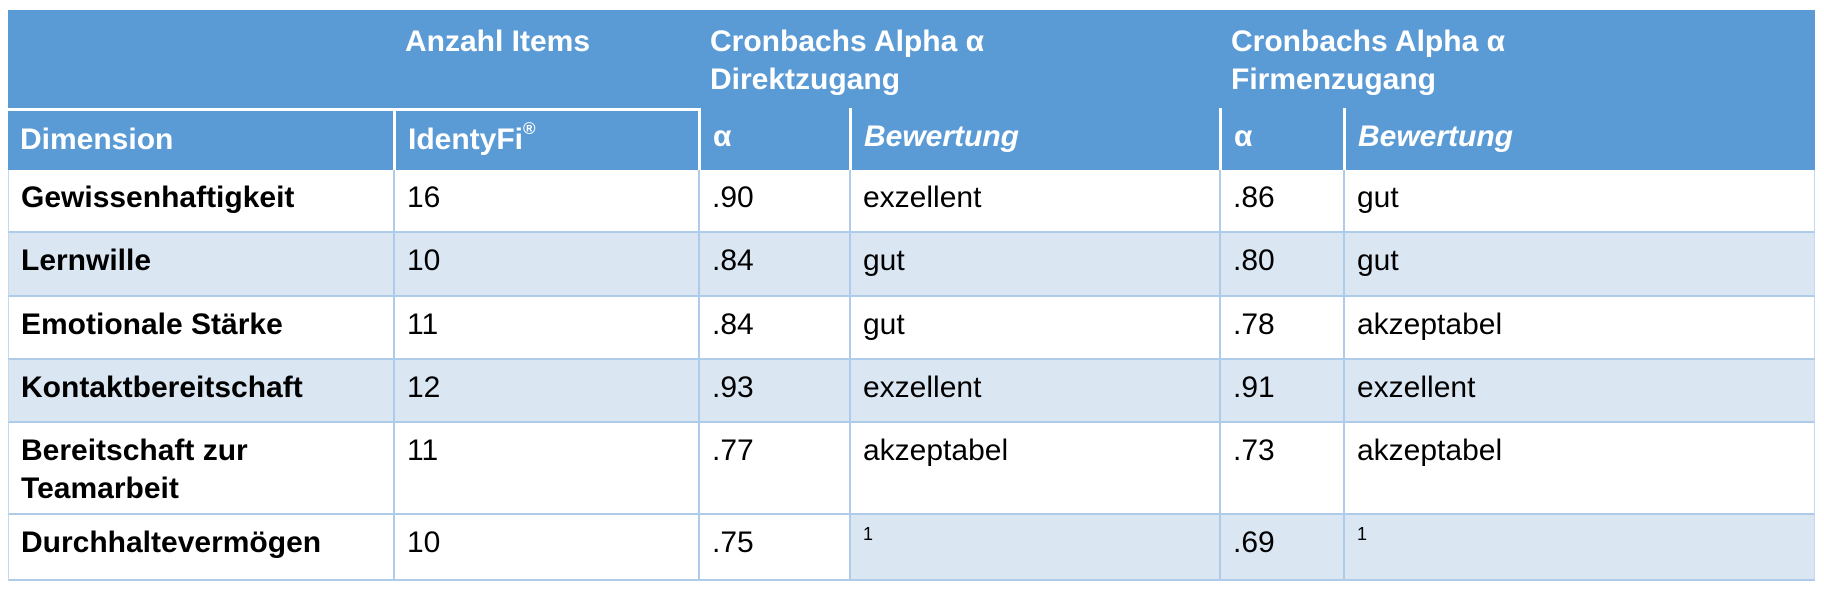 The height and width of the screenshot is (599, 1824). Describe the element at coordinates (773, 328) in the screenshot. I see `row-2-alpha-direkt: .84` at that location.